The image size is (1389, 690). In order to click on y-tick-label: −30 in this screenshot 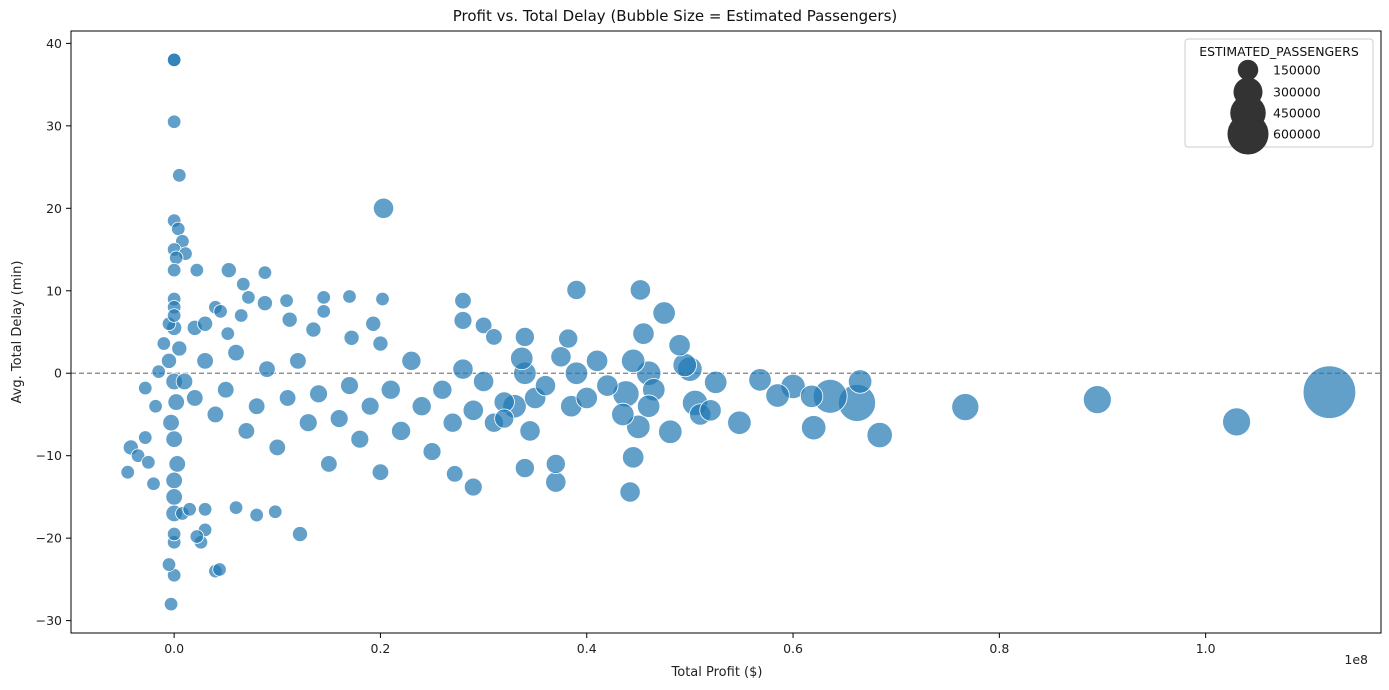, I will do `click(49, 620)`.